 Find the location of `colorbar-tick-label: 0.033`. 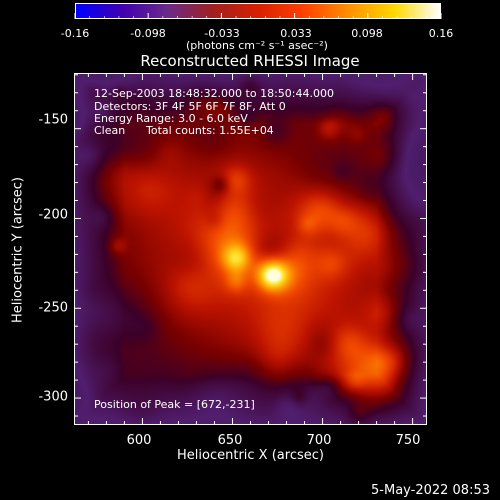

colorbar-tick-label: 0.033 is located at coordinates (296, 33).